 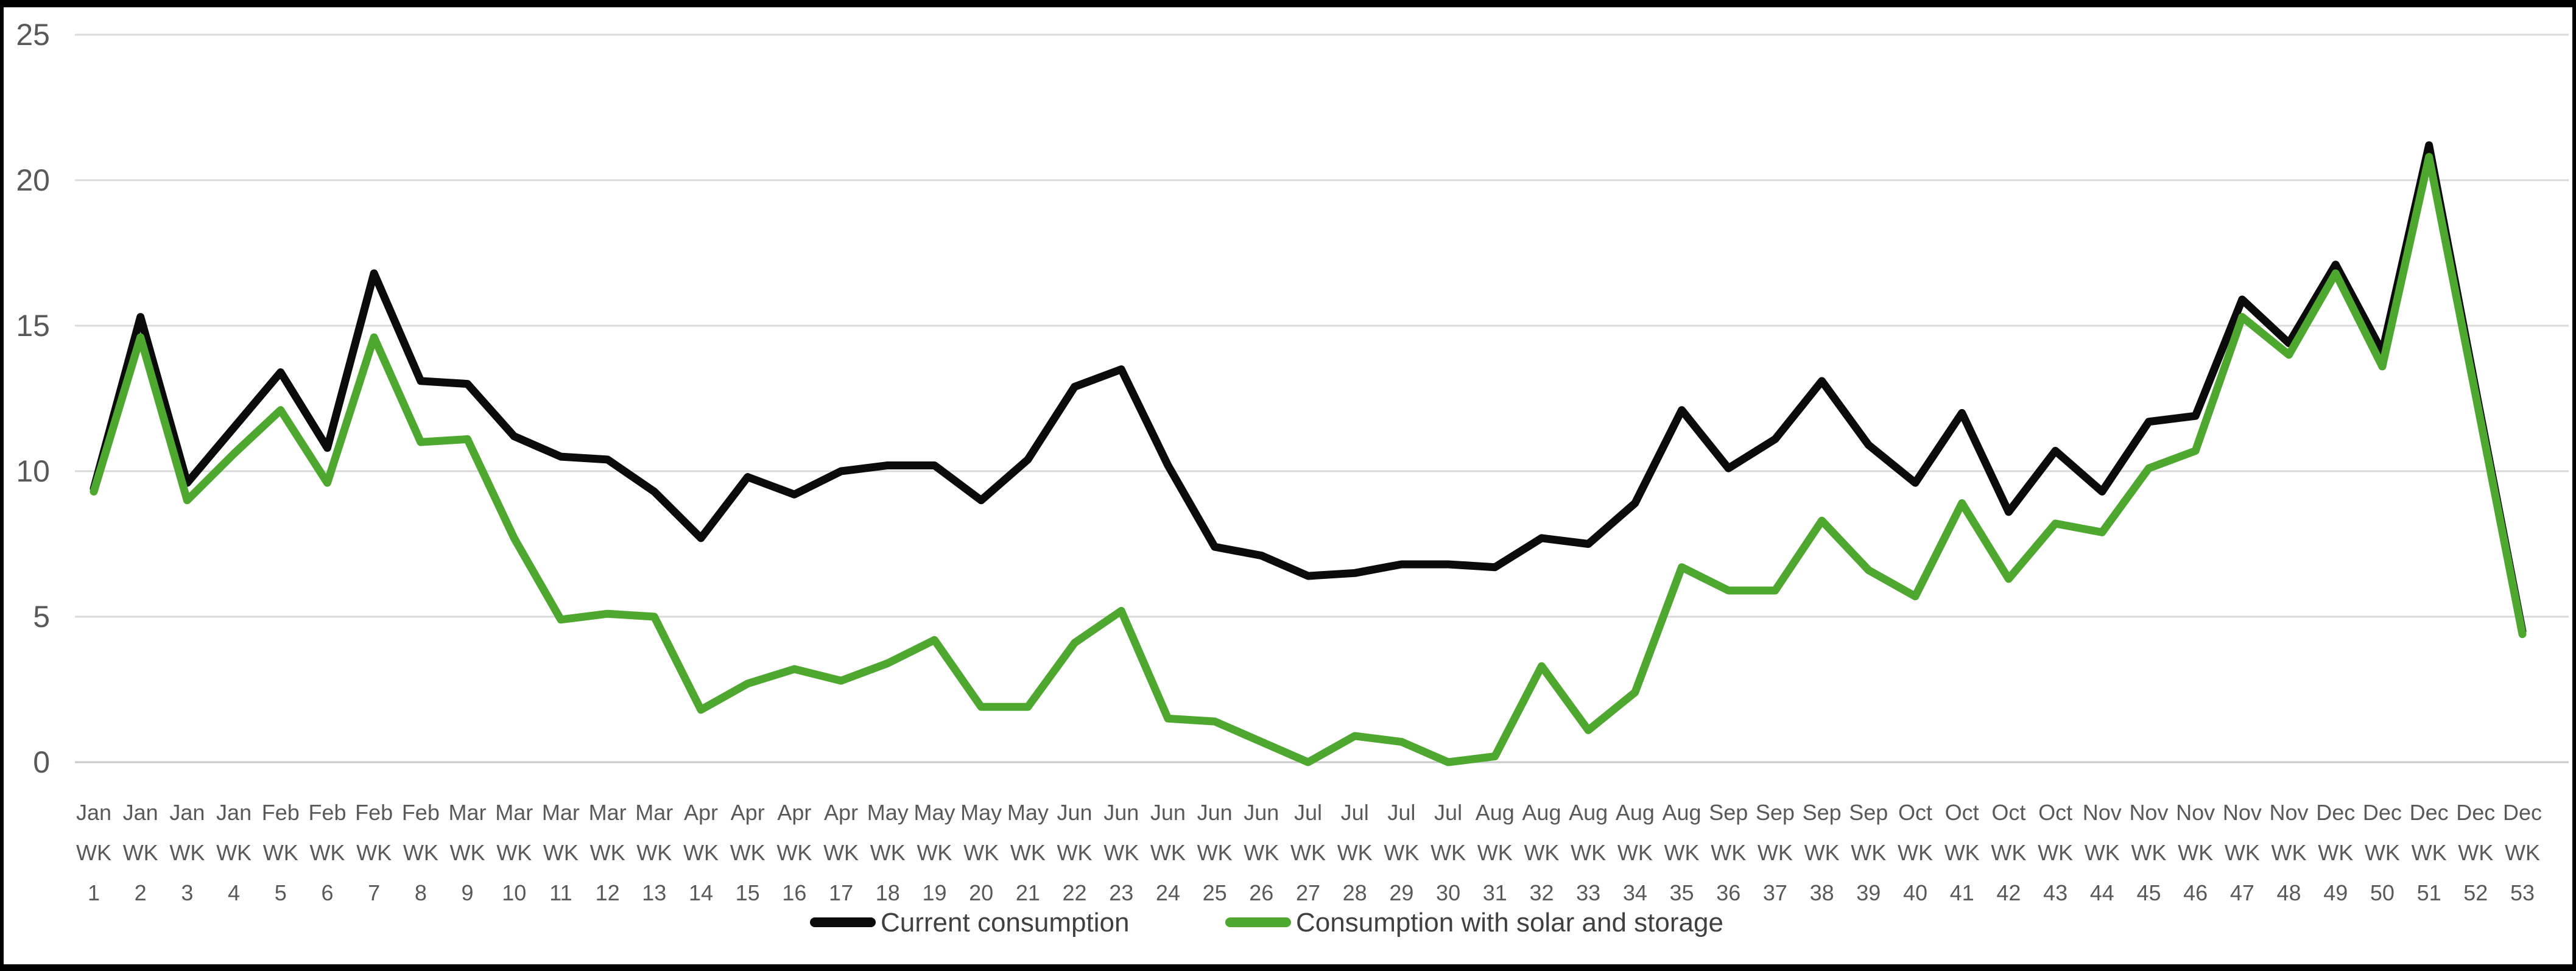 I want to click on x-tick-label-wk-10: Mar WK 10, so click(x=514, y=852).